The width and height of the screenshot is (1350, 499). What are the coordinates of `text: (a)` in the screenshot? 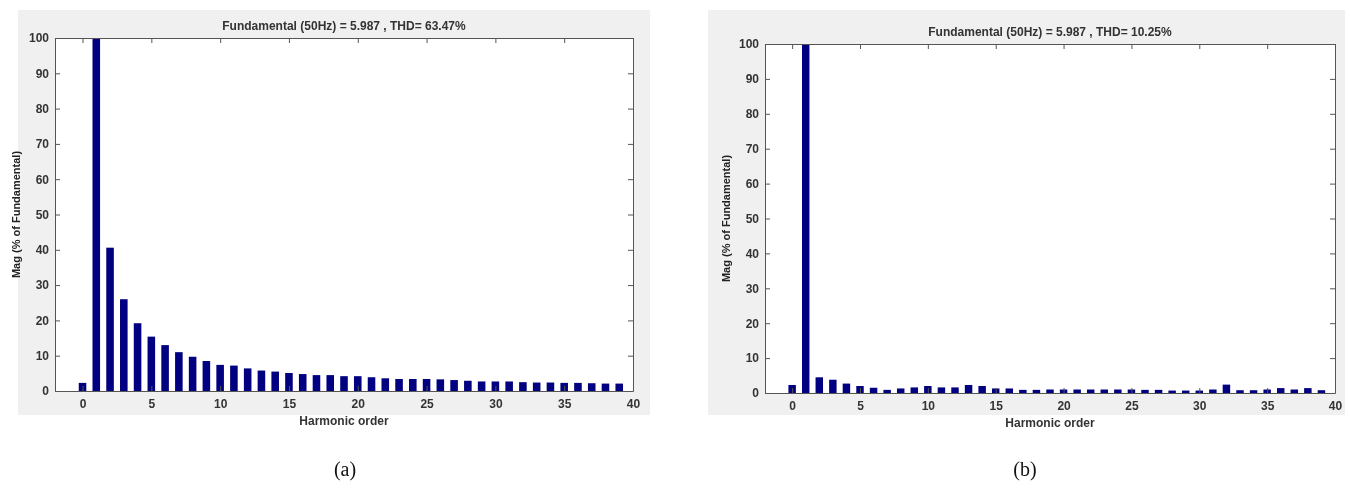 It's located at (345, 469).